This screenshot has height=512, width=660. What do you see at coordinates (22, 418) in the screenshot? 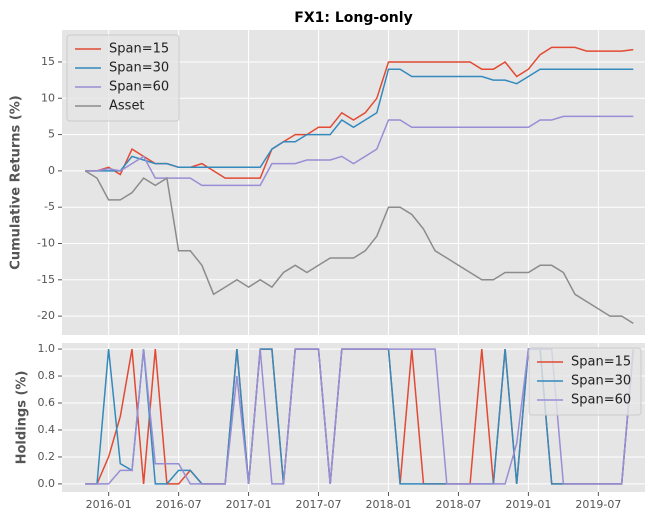
I see `y-axis-label: Holdings (%)` at bounding box center [22, 418].